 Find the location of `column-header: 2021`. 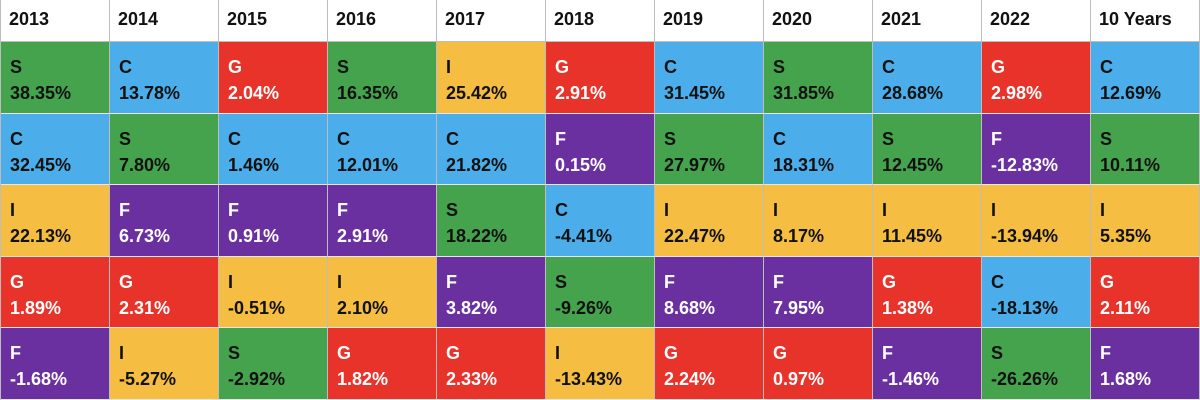

column-header: 2021 is located at coordinates (927, 21).